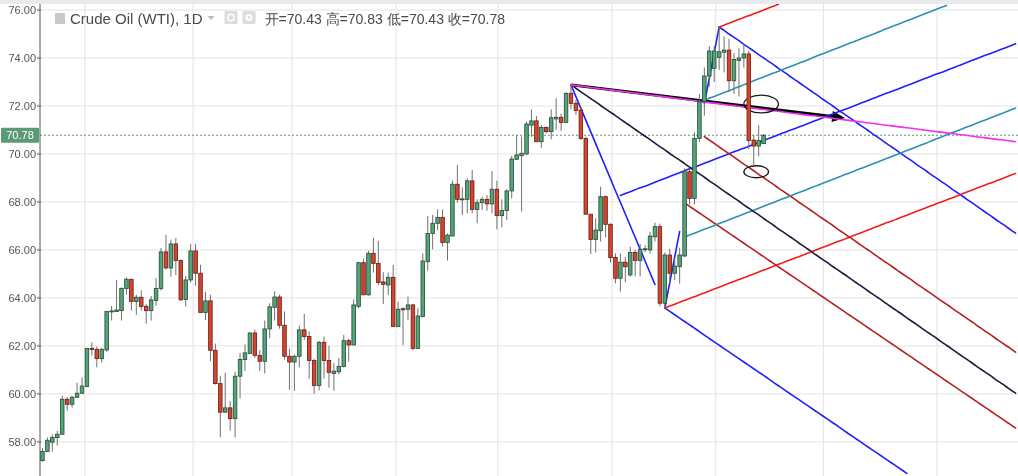 The image size is (1018, 476). Describe the element at coordinates (22, 105) in the screenshot. I see `y-tick-label: 72.00` at that location.